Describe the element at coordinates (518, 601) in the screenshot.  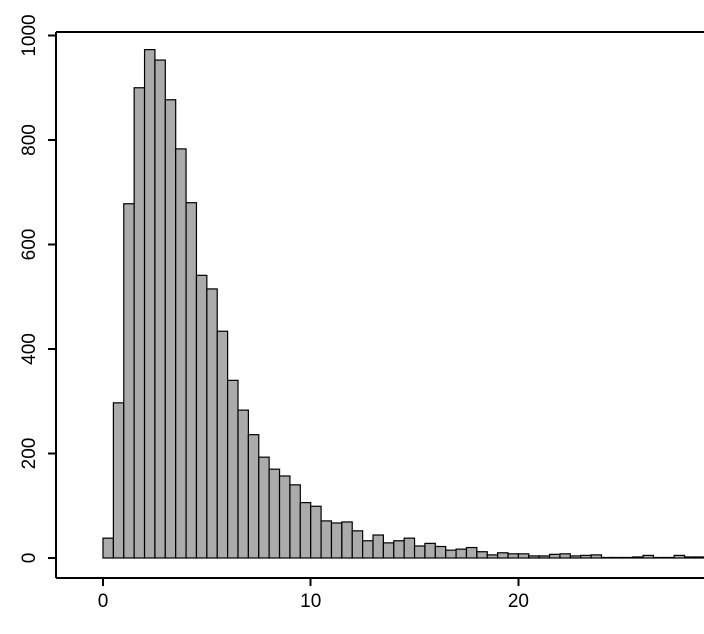
I see `x-tick-label: 20` at that location.